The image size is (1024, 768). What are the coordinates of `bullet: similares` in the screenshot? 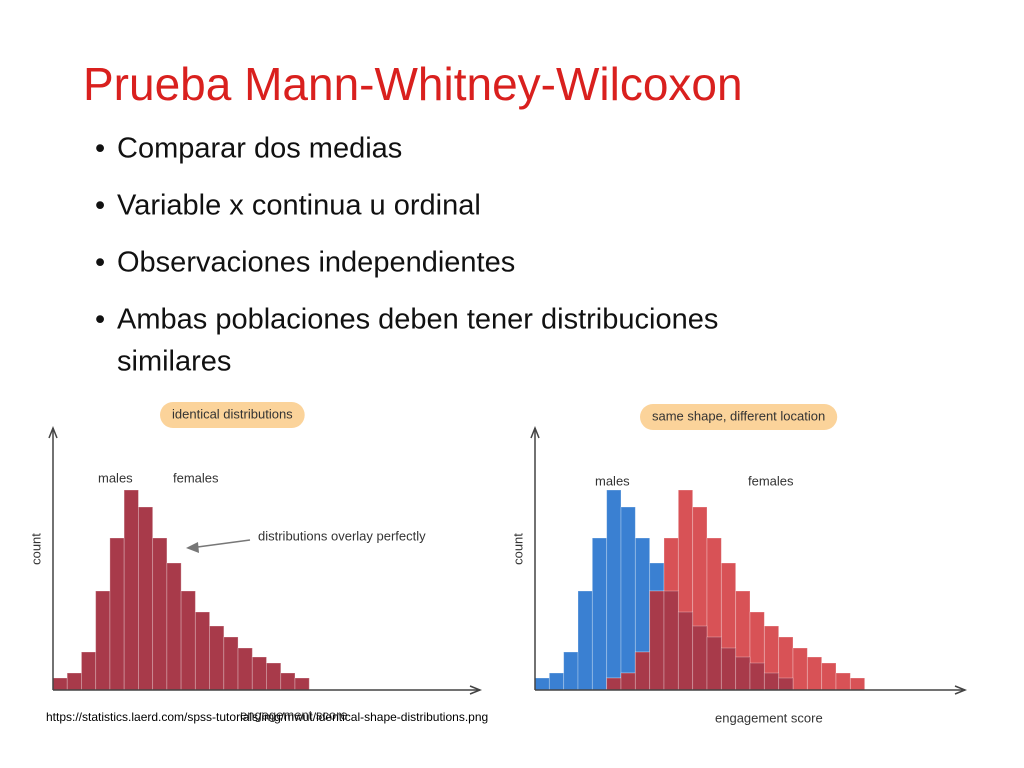 It's located at (174, 362).